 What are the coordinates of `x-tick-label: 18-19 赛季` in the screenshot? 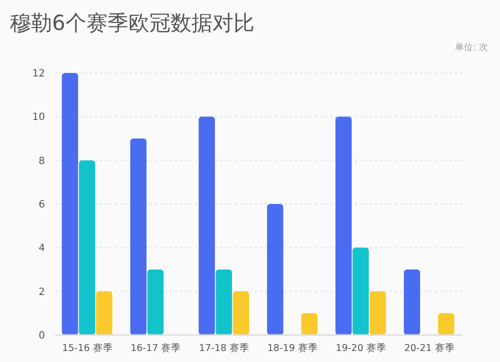 It's located at (292, 348).